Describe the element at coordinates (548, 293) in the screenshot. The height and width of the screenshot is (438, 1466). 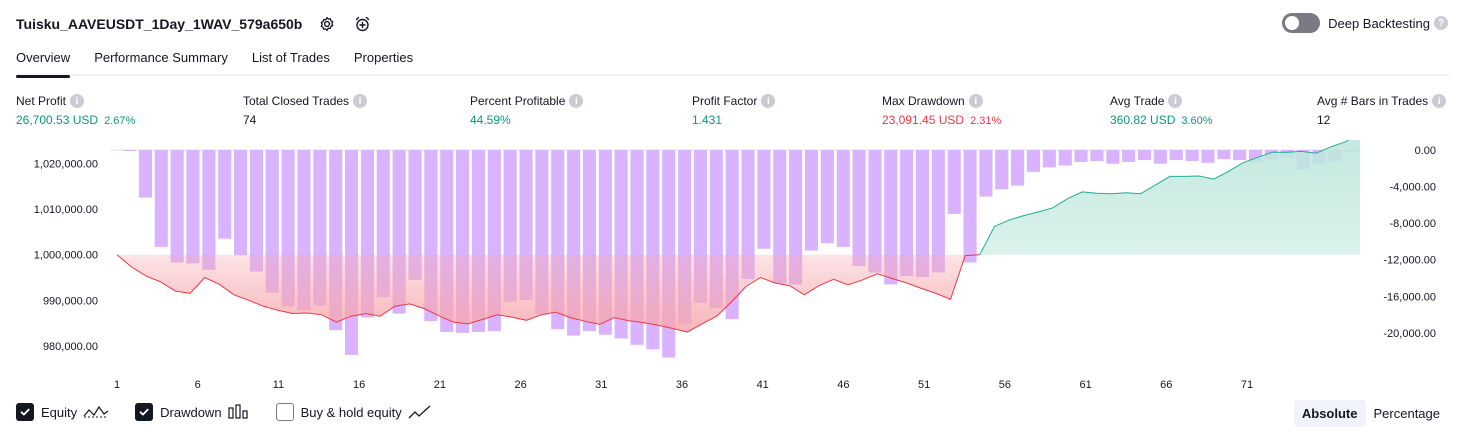
I see `equity-line-loss` at that location.